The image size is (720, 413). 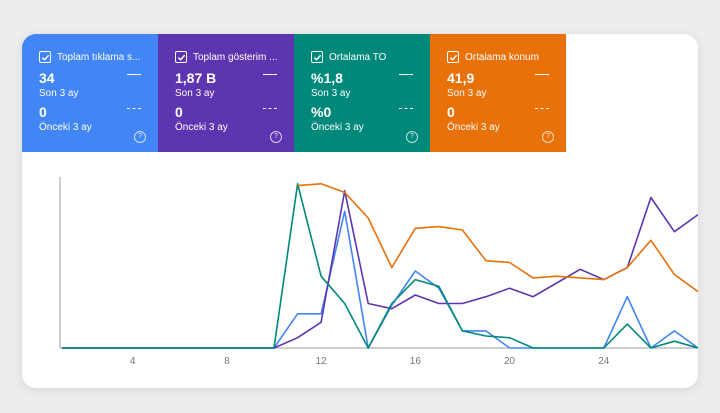 I want to click on tile-title: Ortalama TO, so click(x=358, y=57).